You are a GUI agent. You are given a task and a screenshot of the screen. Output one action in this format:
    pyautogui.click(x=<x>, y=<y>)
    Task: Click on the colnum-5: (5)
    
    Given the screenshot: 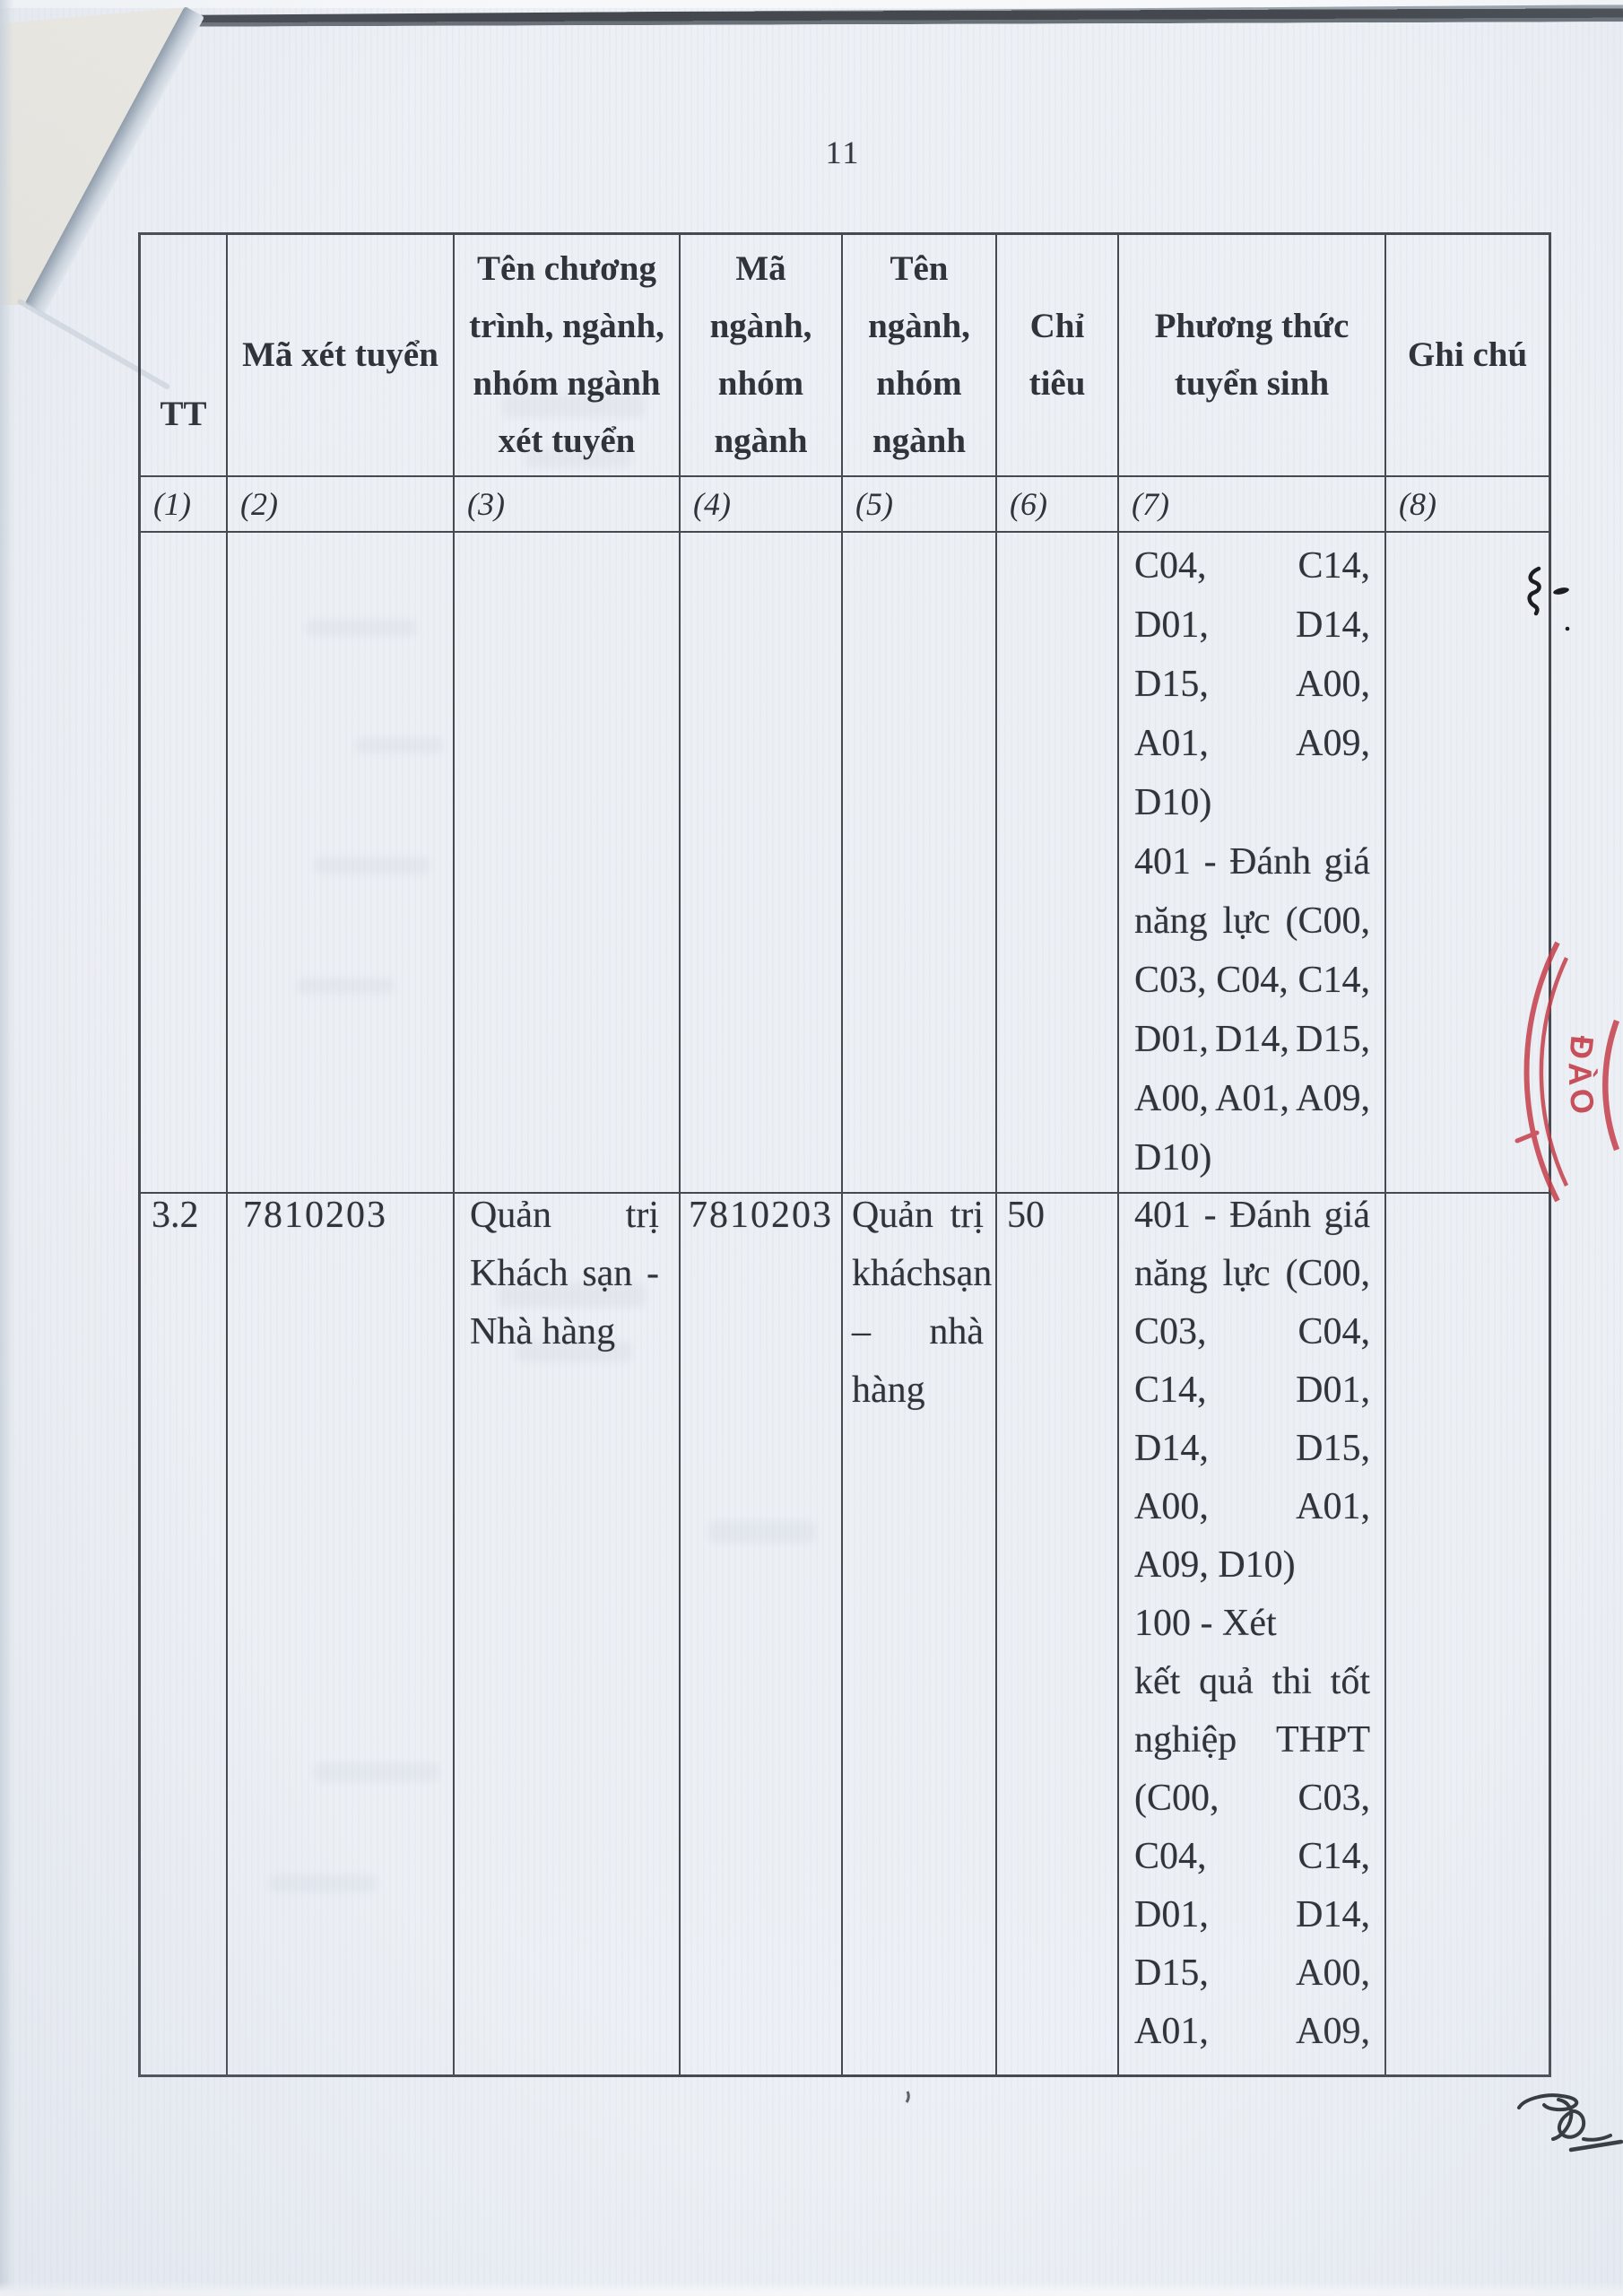 What is the action you would take?
    pyautogui.click(x=920, y=505)
    